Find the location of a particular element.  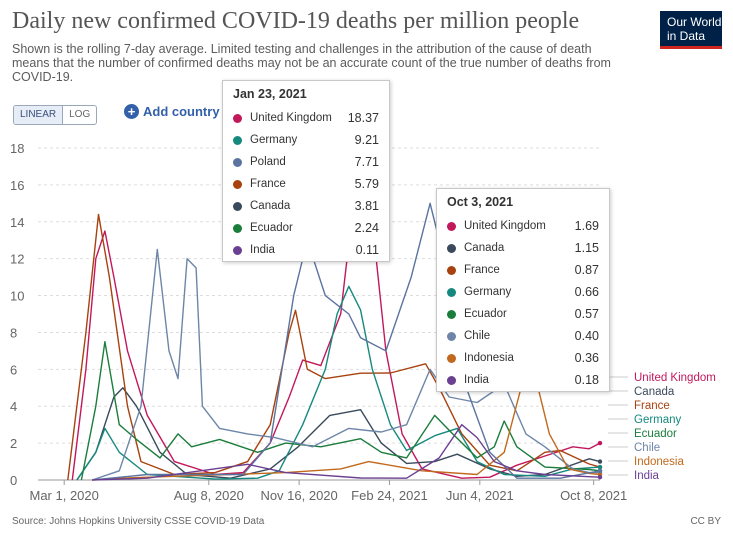

tooltip-series-value: 7.71 is located at coordinates (366, 162).